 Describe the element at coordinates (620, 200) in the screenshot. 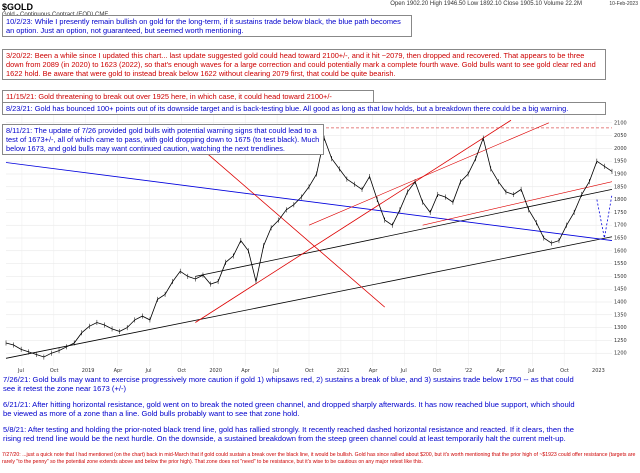

I see `y-tick-label: 1800` at that location.